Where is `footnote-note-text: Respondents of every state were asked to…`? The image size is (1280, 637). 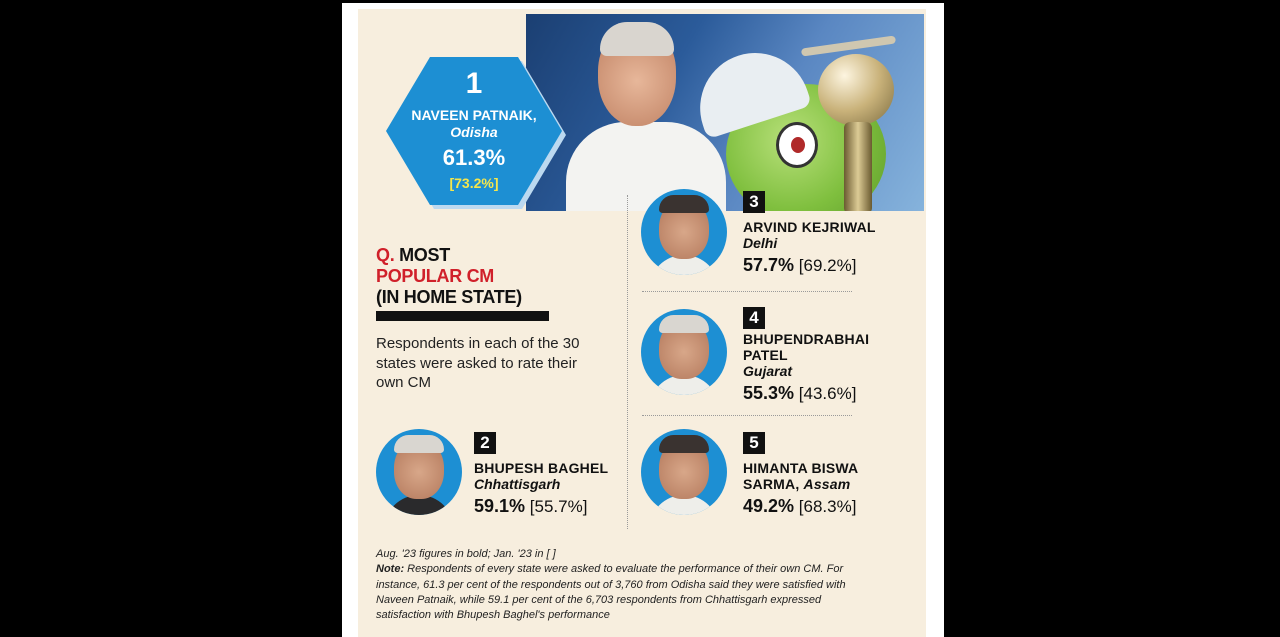 footnote-note-text: Respondents of every state were asked to… is located at coordinates (611, 592).